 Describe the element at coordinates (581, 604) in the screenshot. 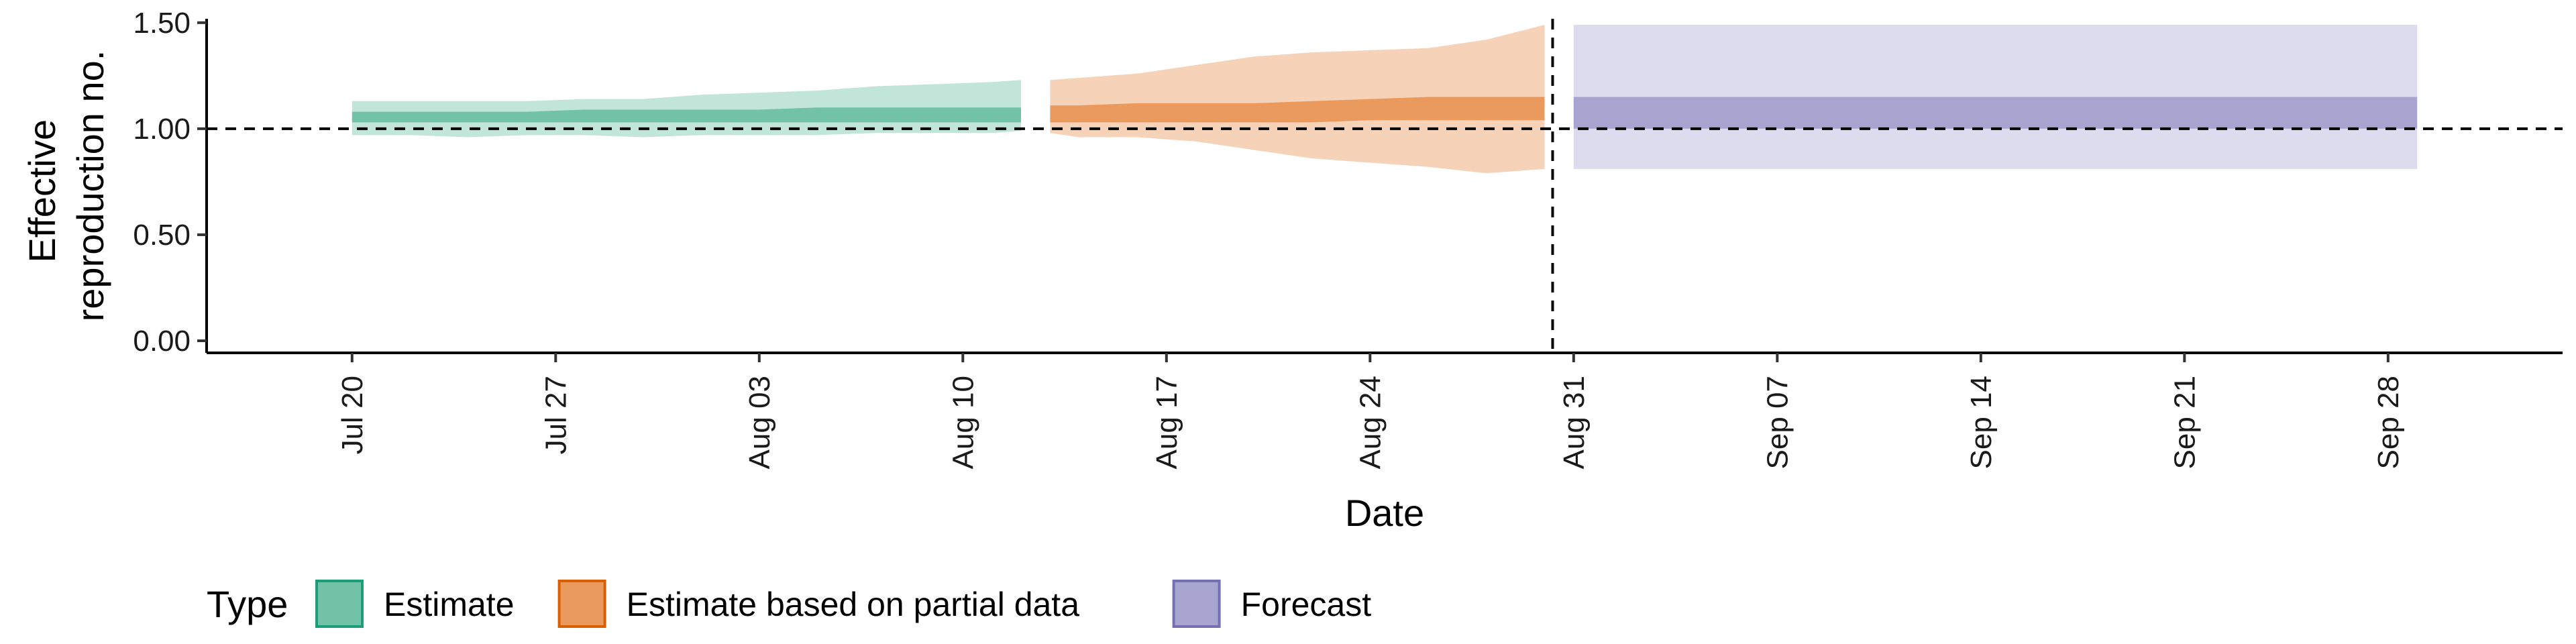

I see `legend-swatch-estimate-based-on-partial-data` at that location.